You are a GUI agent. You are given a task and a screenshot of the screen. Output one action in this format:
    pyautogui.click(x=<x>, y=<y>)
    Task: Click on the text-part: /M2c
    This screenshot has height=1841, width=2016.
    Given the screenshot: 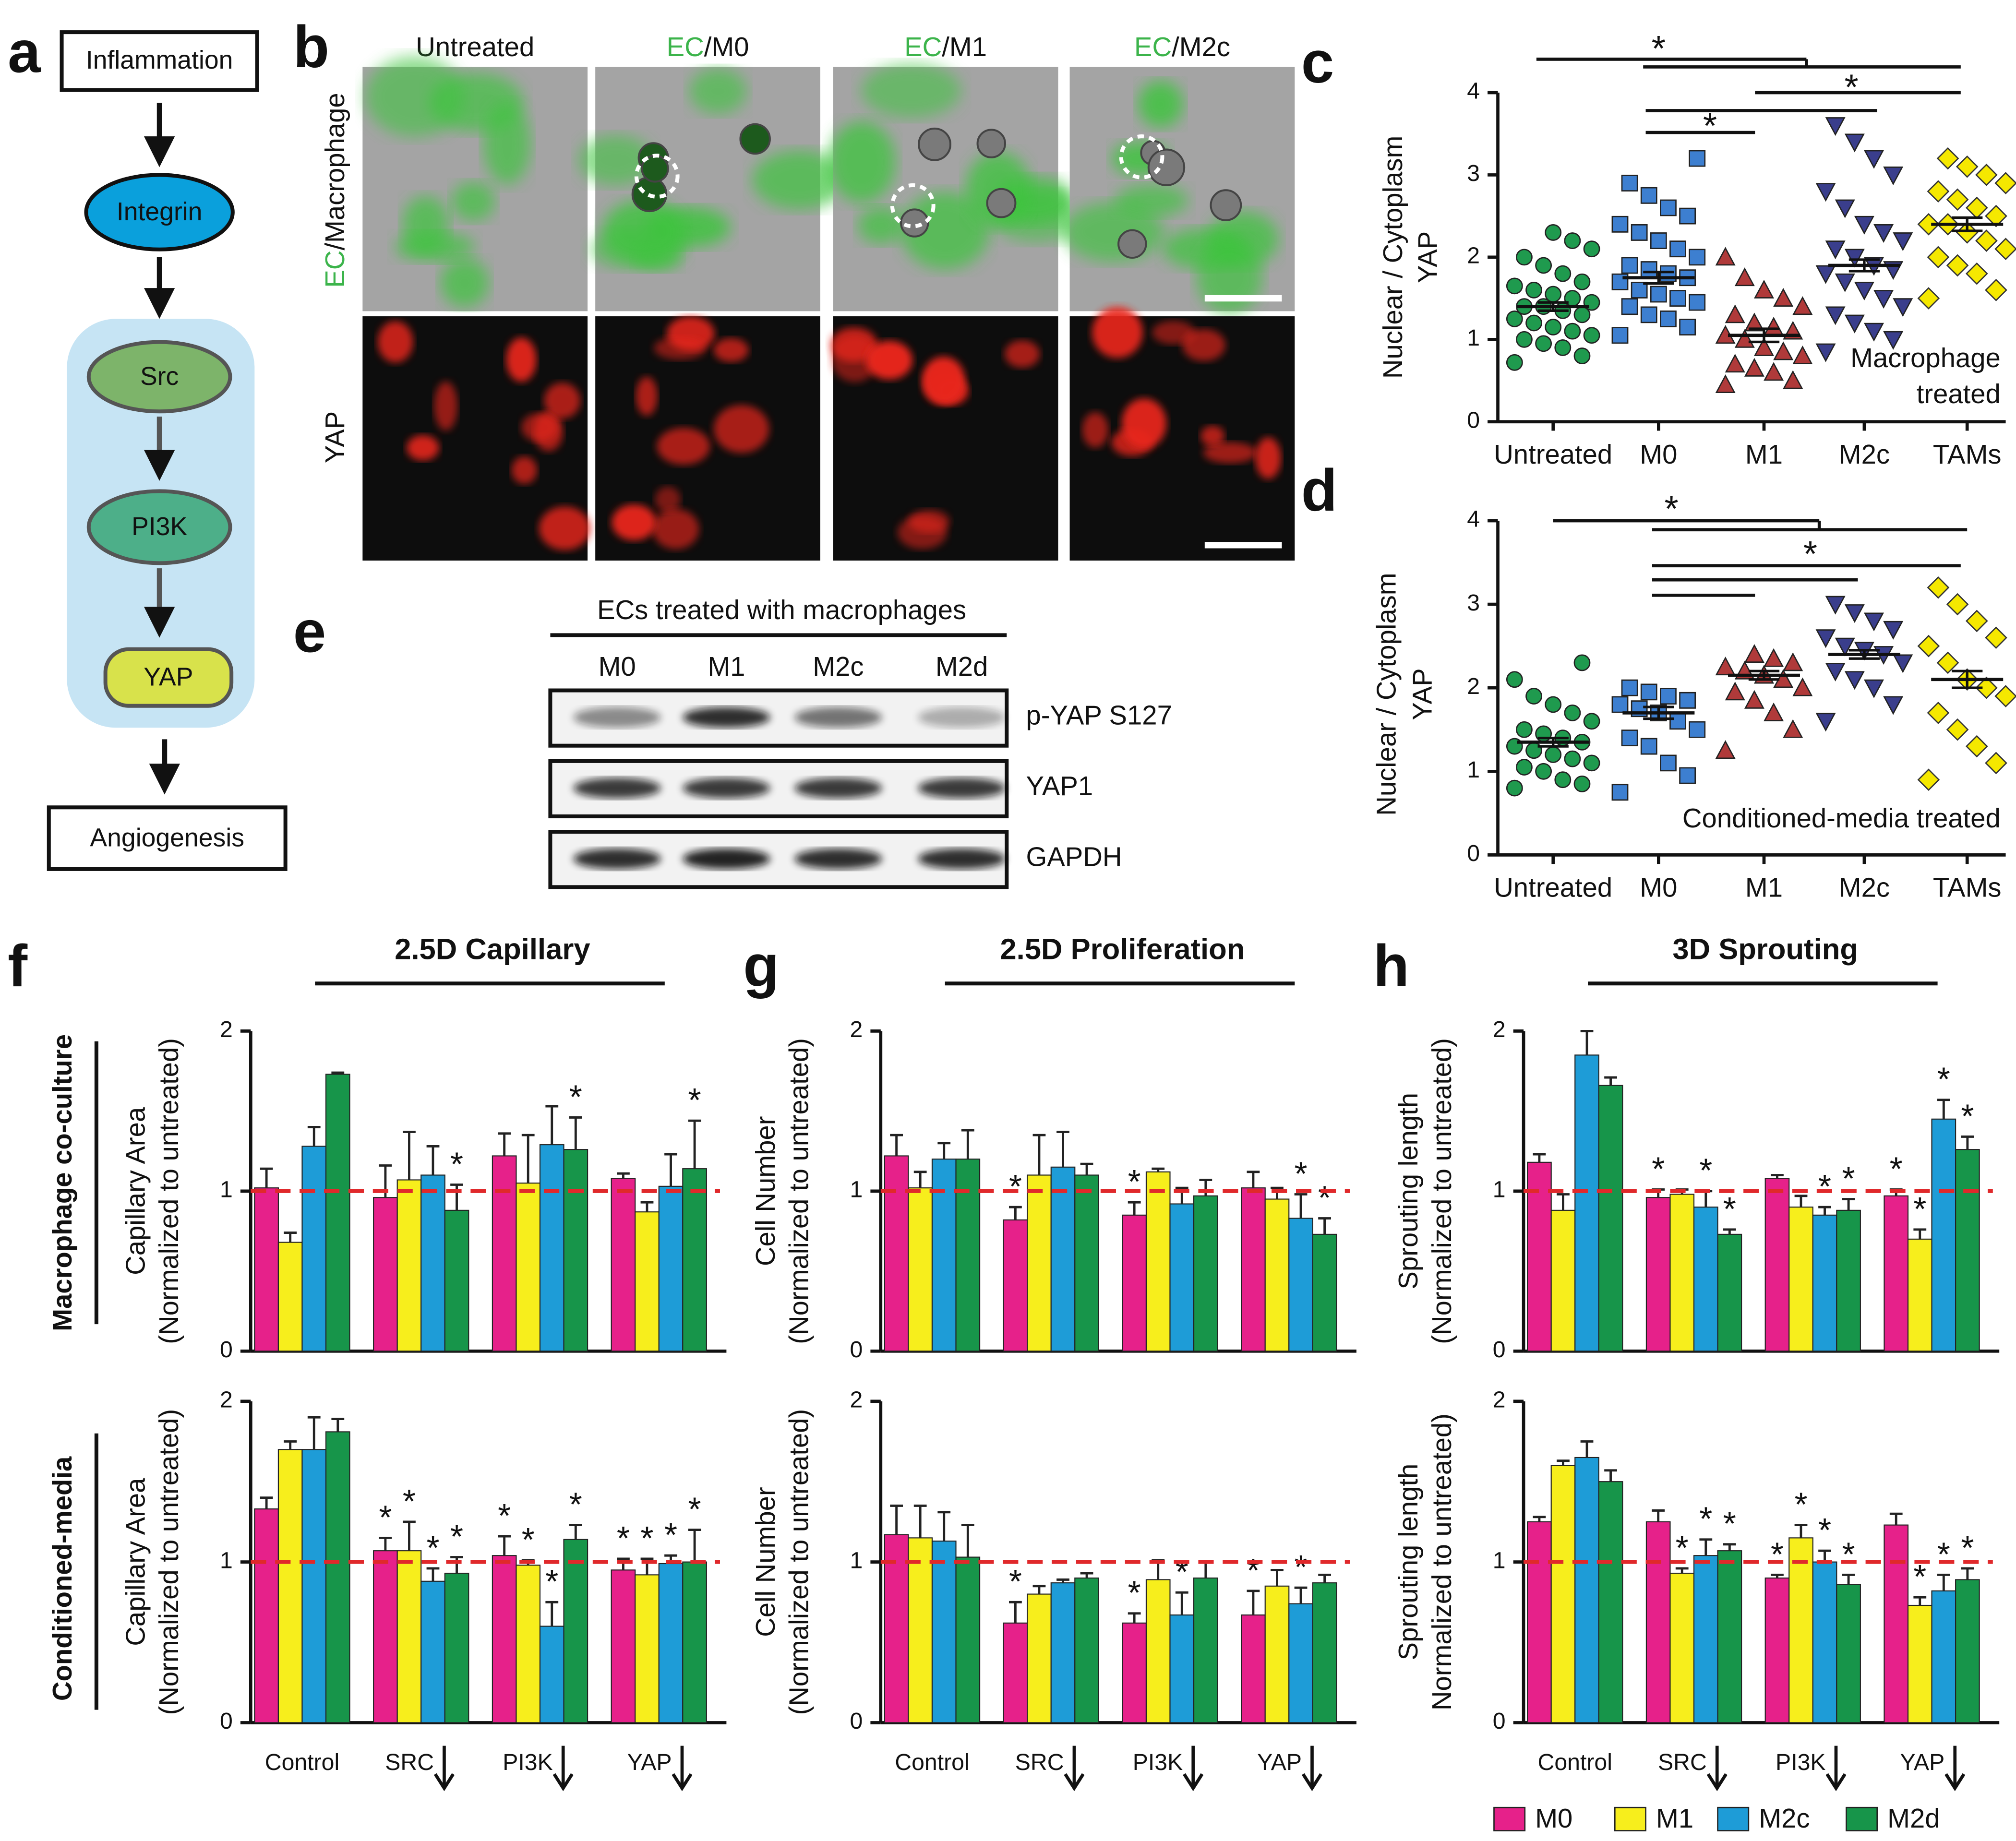 What is the action you would take?
    pyautogui.click(x=1201, y=47)
    